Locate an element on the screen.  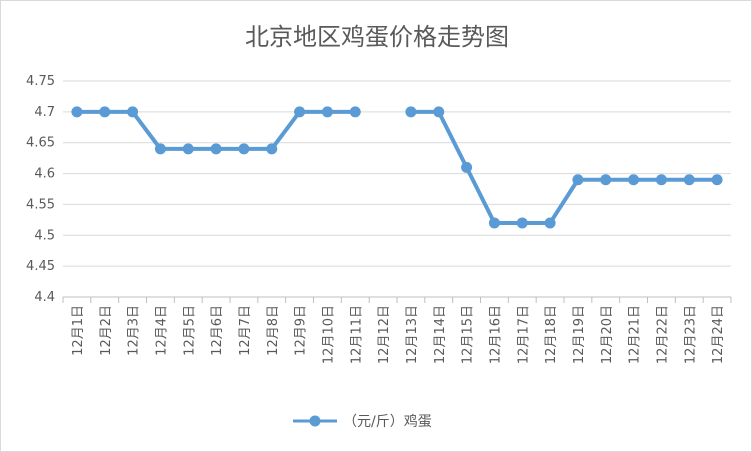
legend-label: （元/斤）鸡蛋 is located at coordinates (387, 421).